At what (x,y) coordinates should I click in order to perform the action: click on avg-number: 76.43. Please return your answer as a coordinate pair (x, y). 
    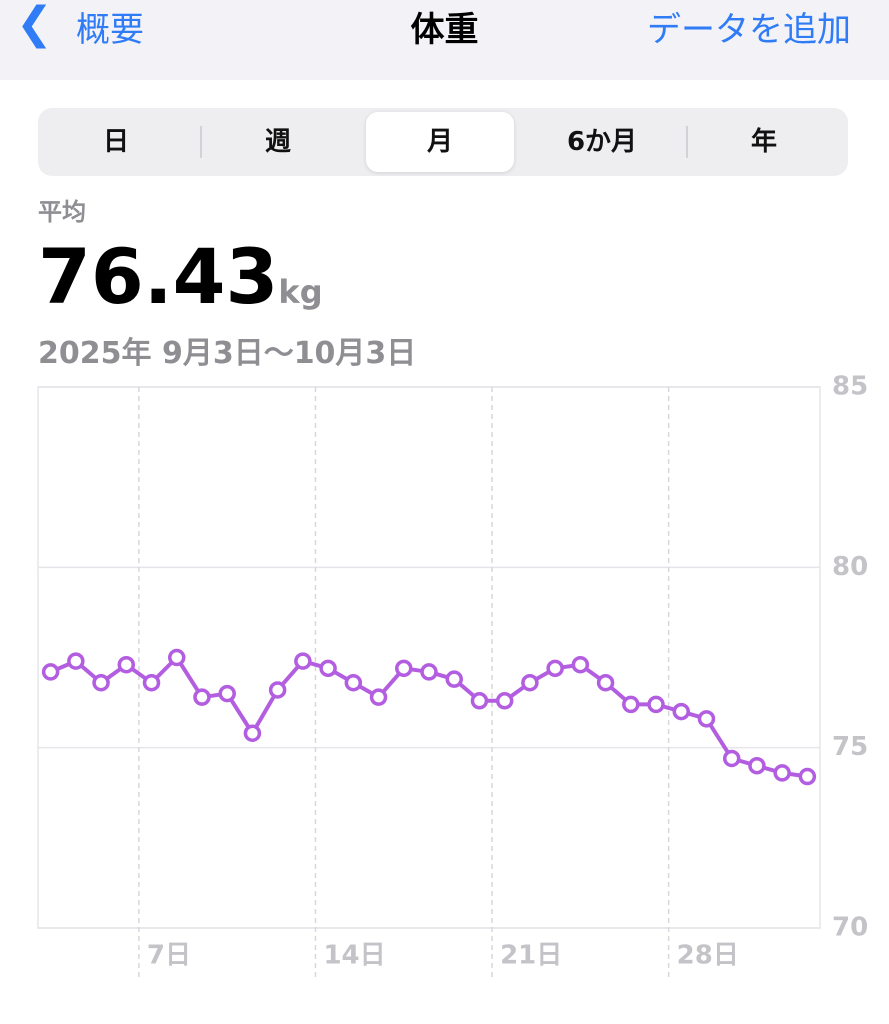
    Looking at the image, I should click on (158, 276).